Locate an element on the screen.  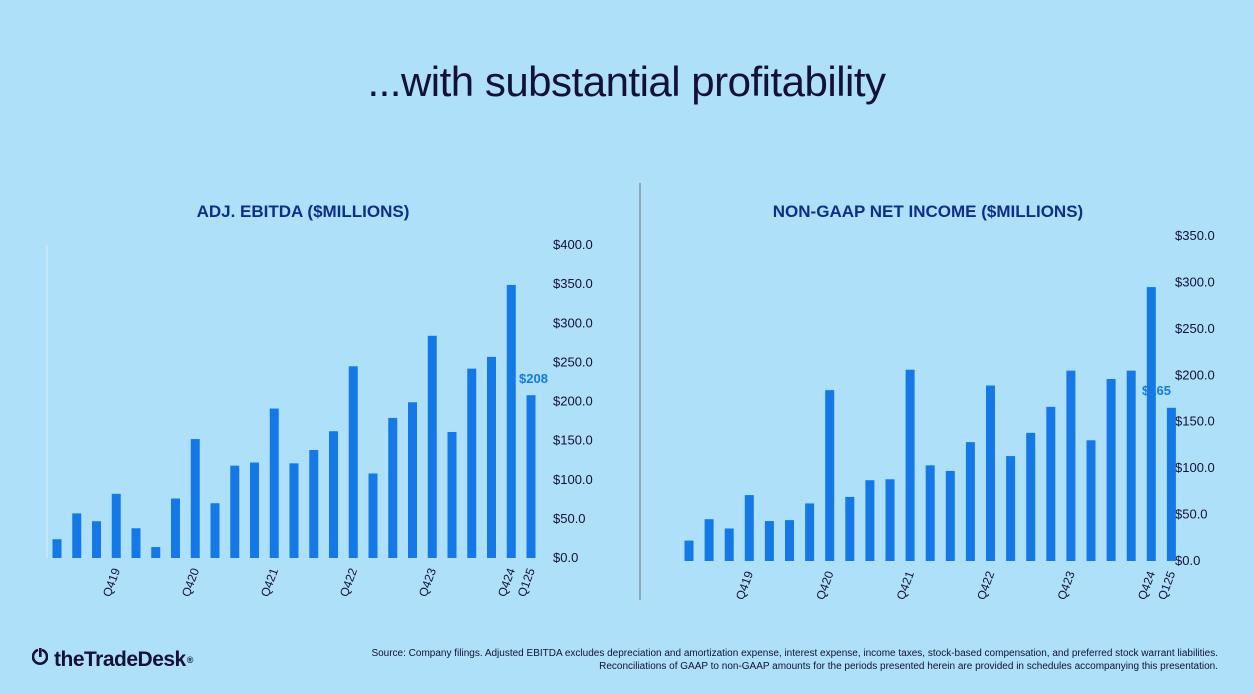
net-income-x-tick-label: Q420 is located at coordinates (824, 585).